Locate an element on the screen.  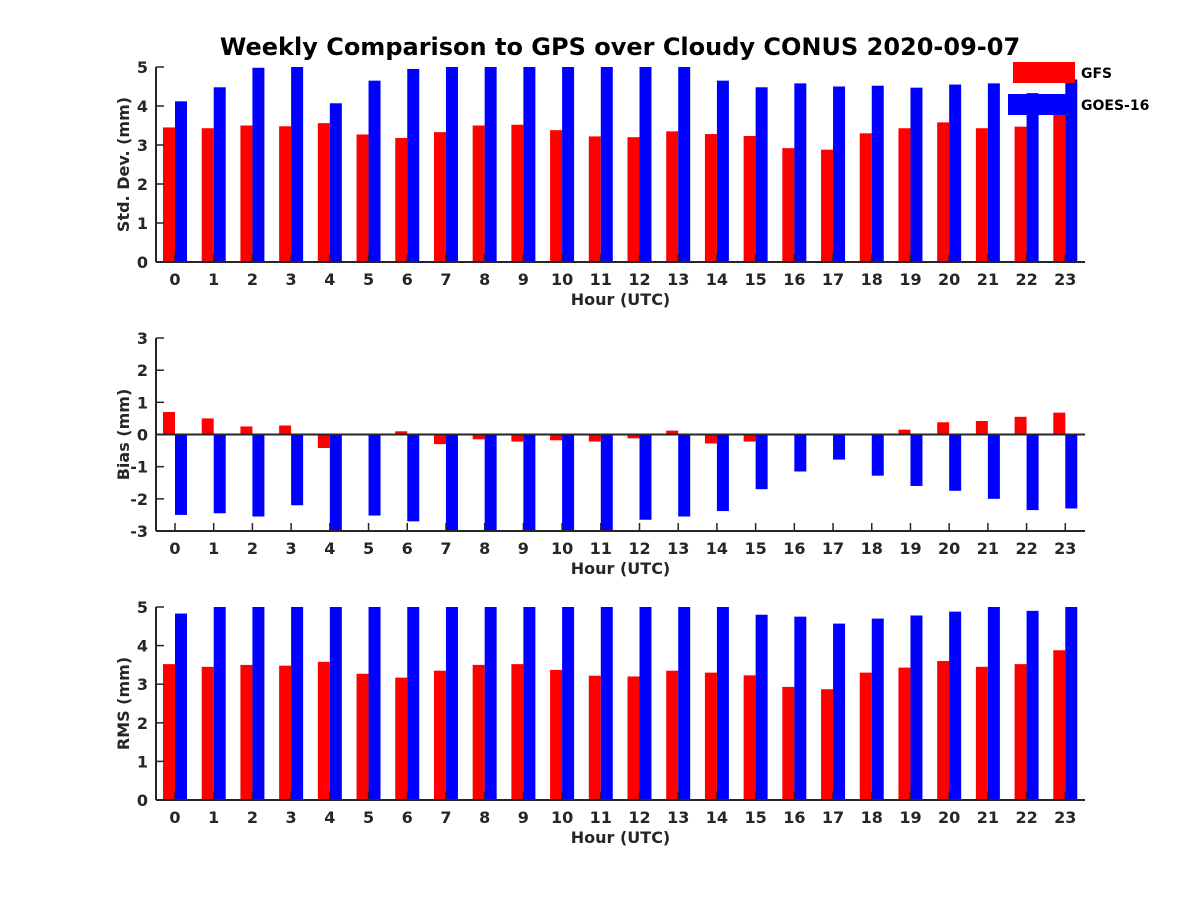
x-tick-label-panel1: 4 is located at coordinates (329, 279).